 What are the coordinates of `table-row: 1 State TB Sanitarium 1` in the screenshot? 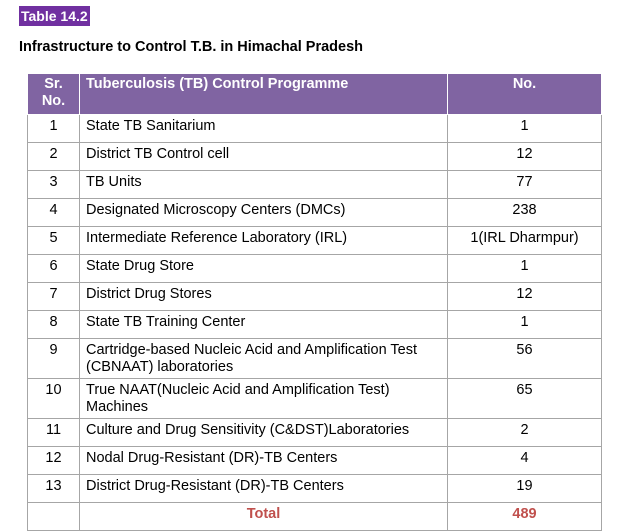 It's located at (314, 128).